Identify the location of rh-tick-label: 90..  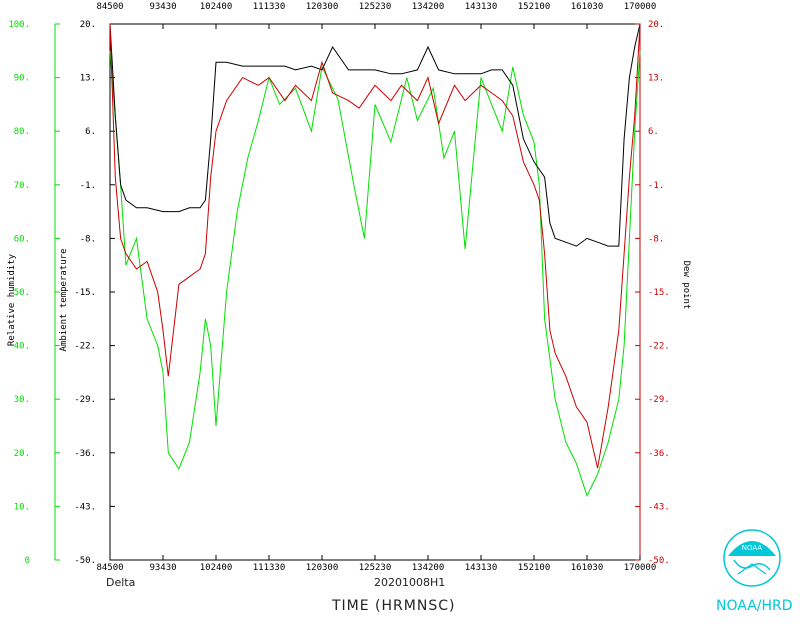
(22, 79).